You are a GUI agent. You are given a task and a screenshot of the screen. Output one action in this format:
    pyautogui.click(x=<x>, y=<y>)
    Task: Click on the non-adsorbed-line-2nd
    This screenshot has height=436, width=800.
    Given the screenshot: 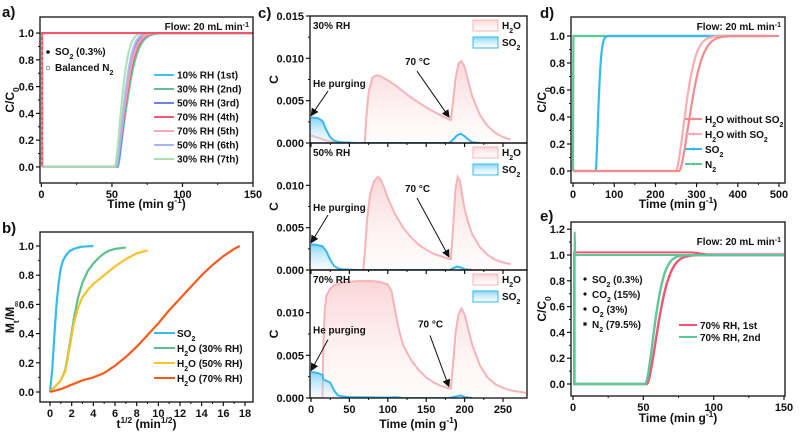 What is the action you would take?
    pyautogui.click(x=678, y=307)
    